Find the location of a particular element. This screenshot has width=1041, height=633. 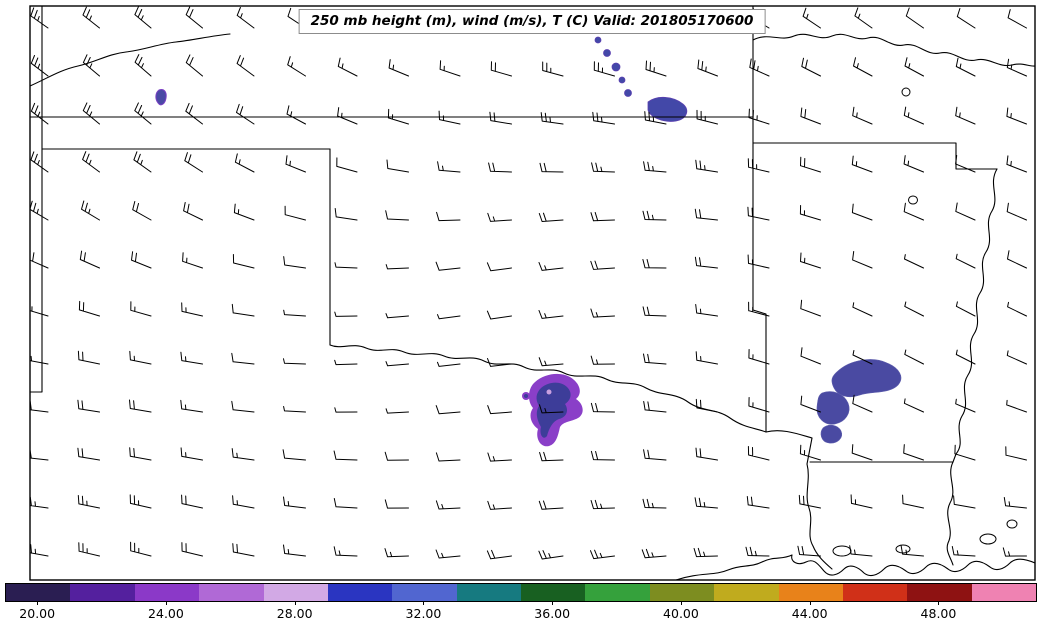

colorbar-tick-label: 20.00 is located at coordinates (37, 613).